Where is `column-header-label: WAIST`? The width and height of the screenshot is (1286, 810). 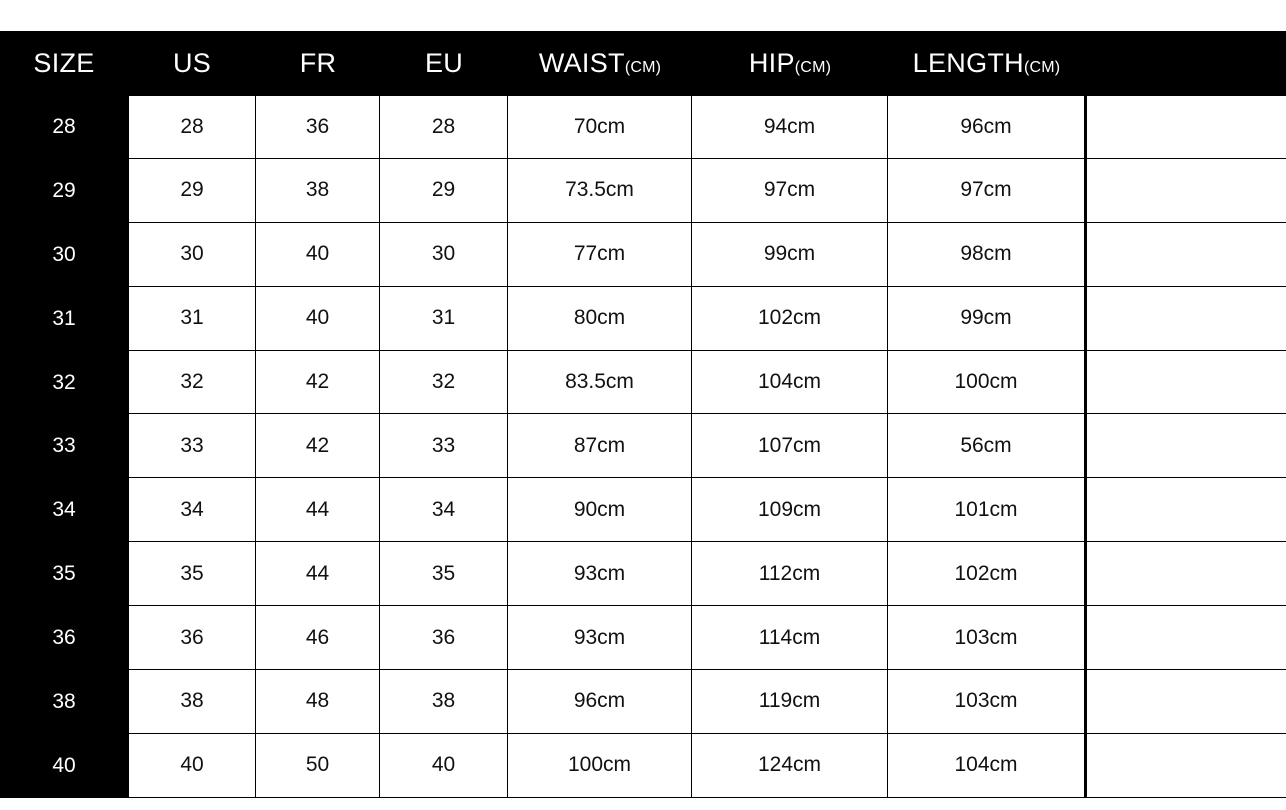 column-header-label: WAIST is located at coordinates (581, 62).